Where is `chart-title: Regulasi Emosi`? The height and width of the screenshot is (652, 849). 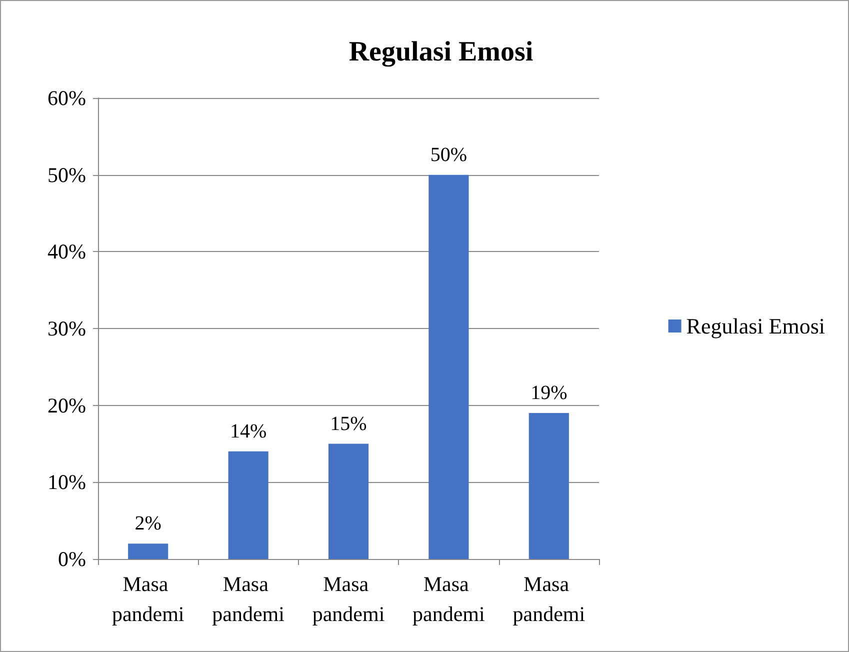
chart-title: Regulasi Emosi is located at coordinates (441, 52).